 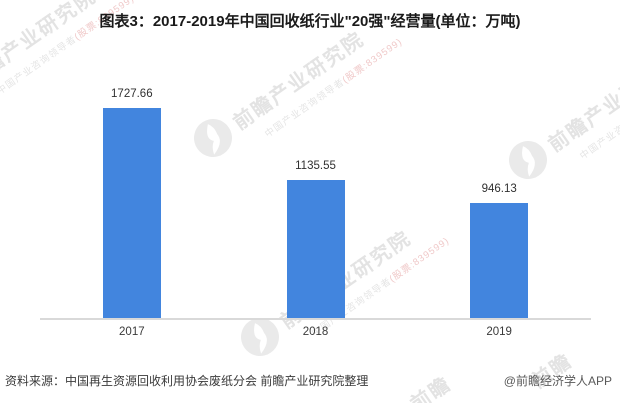 I want to click on x-tick-label-2018: 2018, so click(x=315, y=332).